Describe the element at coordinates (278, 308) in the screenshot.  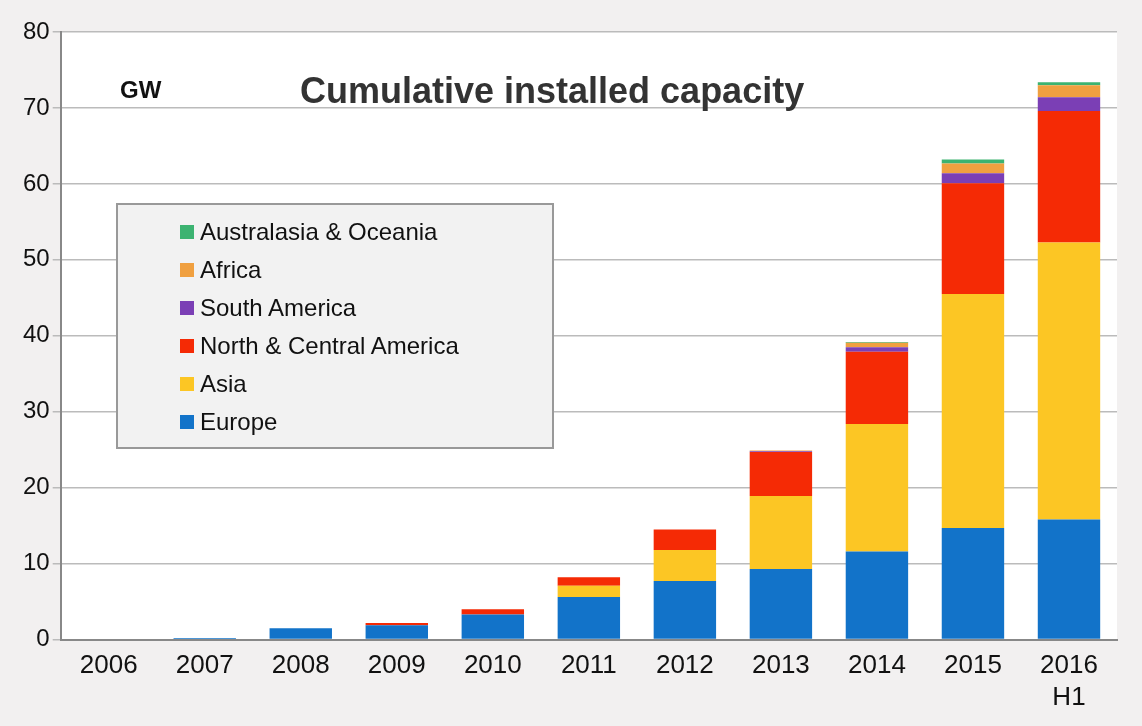
I see `legend-label: South America` at that location.